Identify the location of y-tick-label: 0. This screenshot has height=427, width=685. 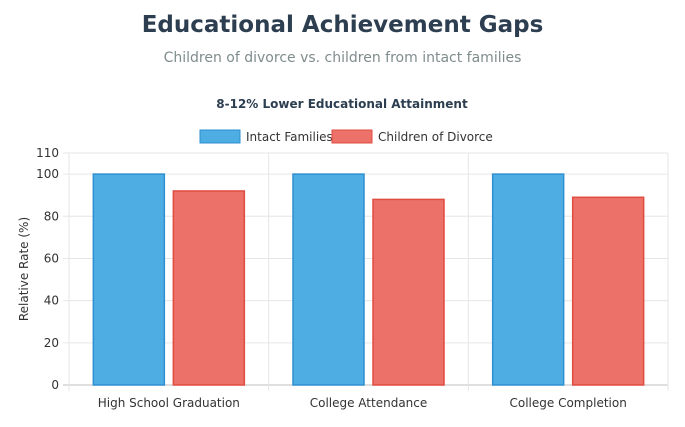
(55, 385).